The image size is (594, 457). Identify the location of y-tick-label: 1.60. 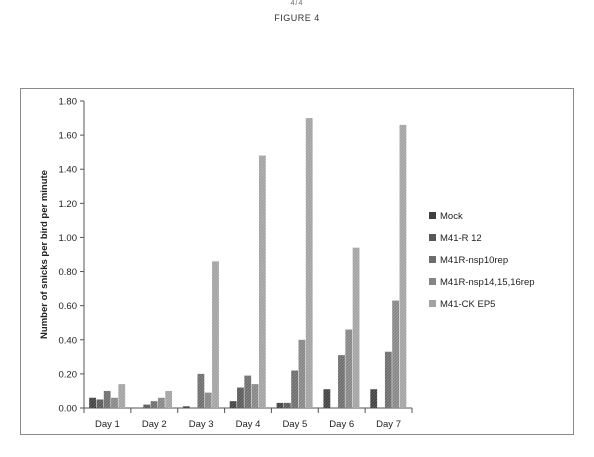
(68, 136).